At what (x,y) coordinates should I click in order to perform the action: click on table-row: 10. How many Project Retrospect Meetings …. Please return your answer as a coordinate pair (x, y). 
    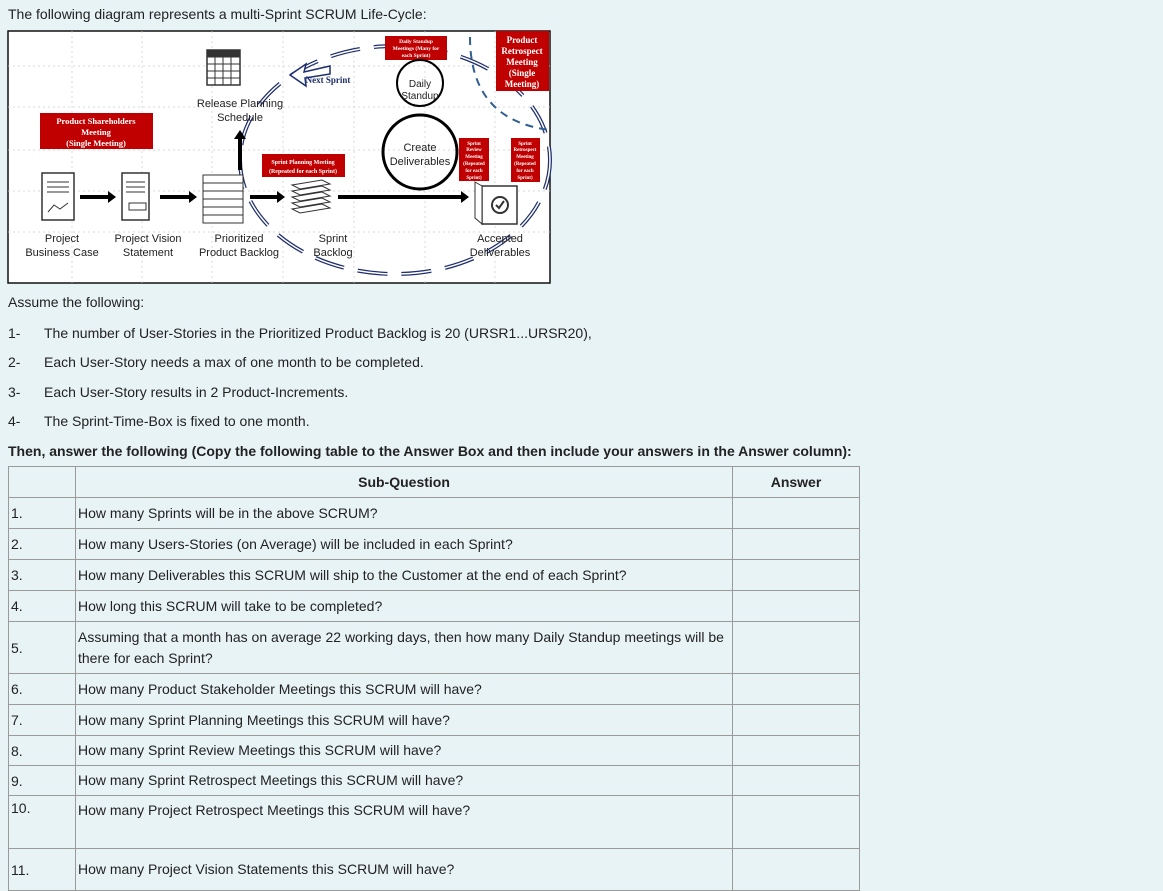
    Looking at the image, I should click on (434, 822).